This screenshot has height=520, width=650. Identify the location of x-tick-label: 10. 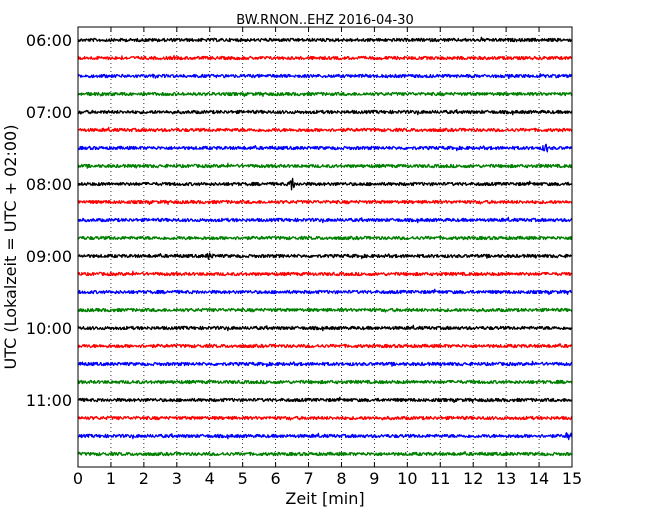
(407, 478).